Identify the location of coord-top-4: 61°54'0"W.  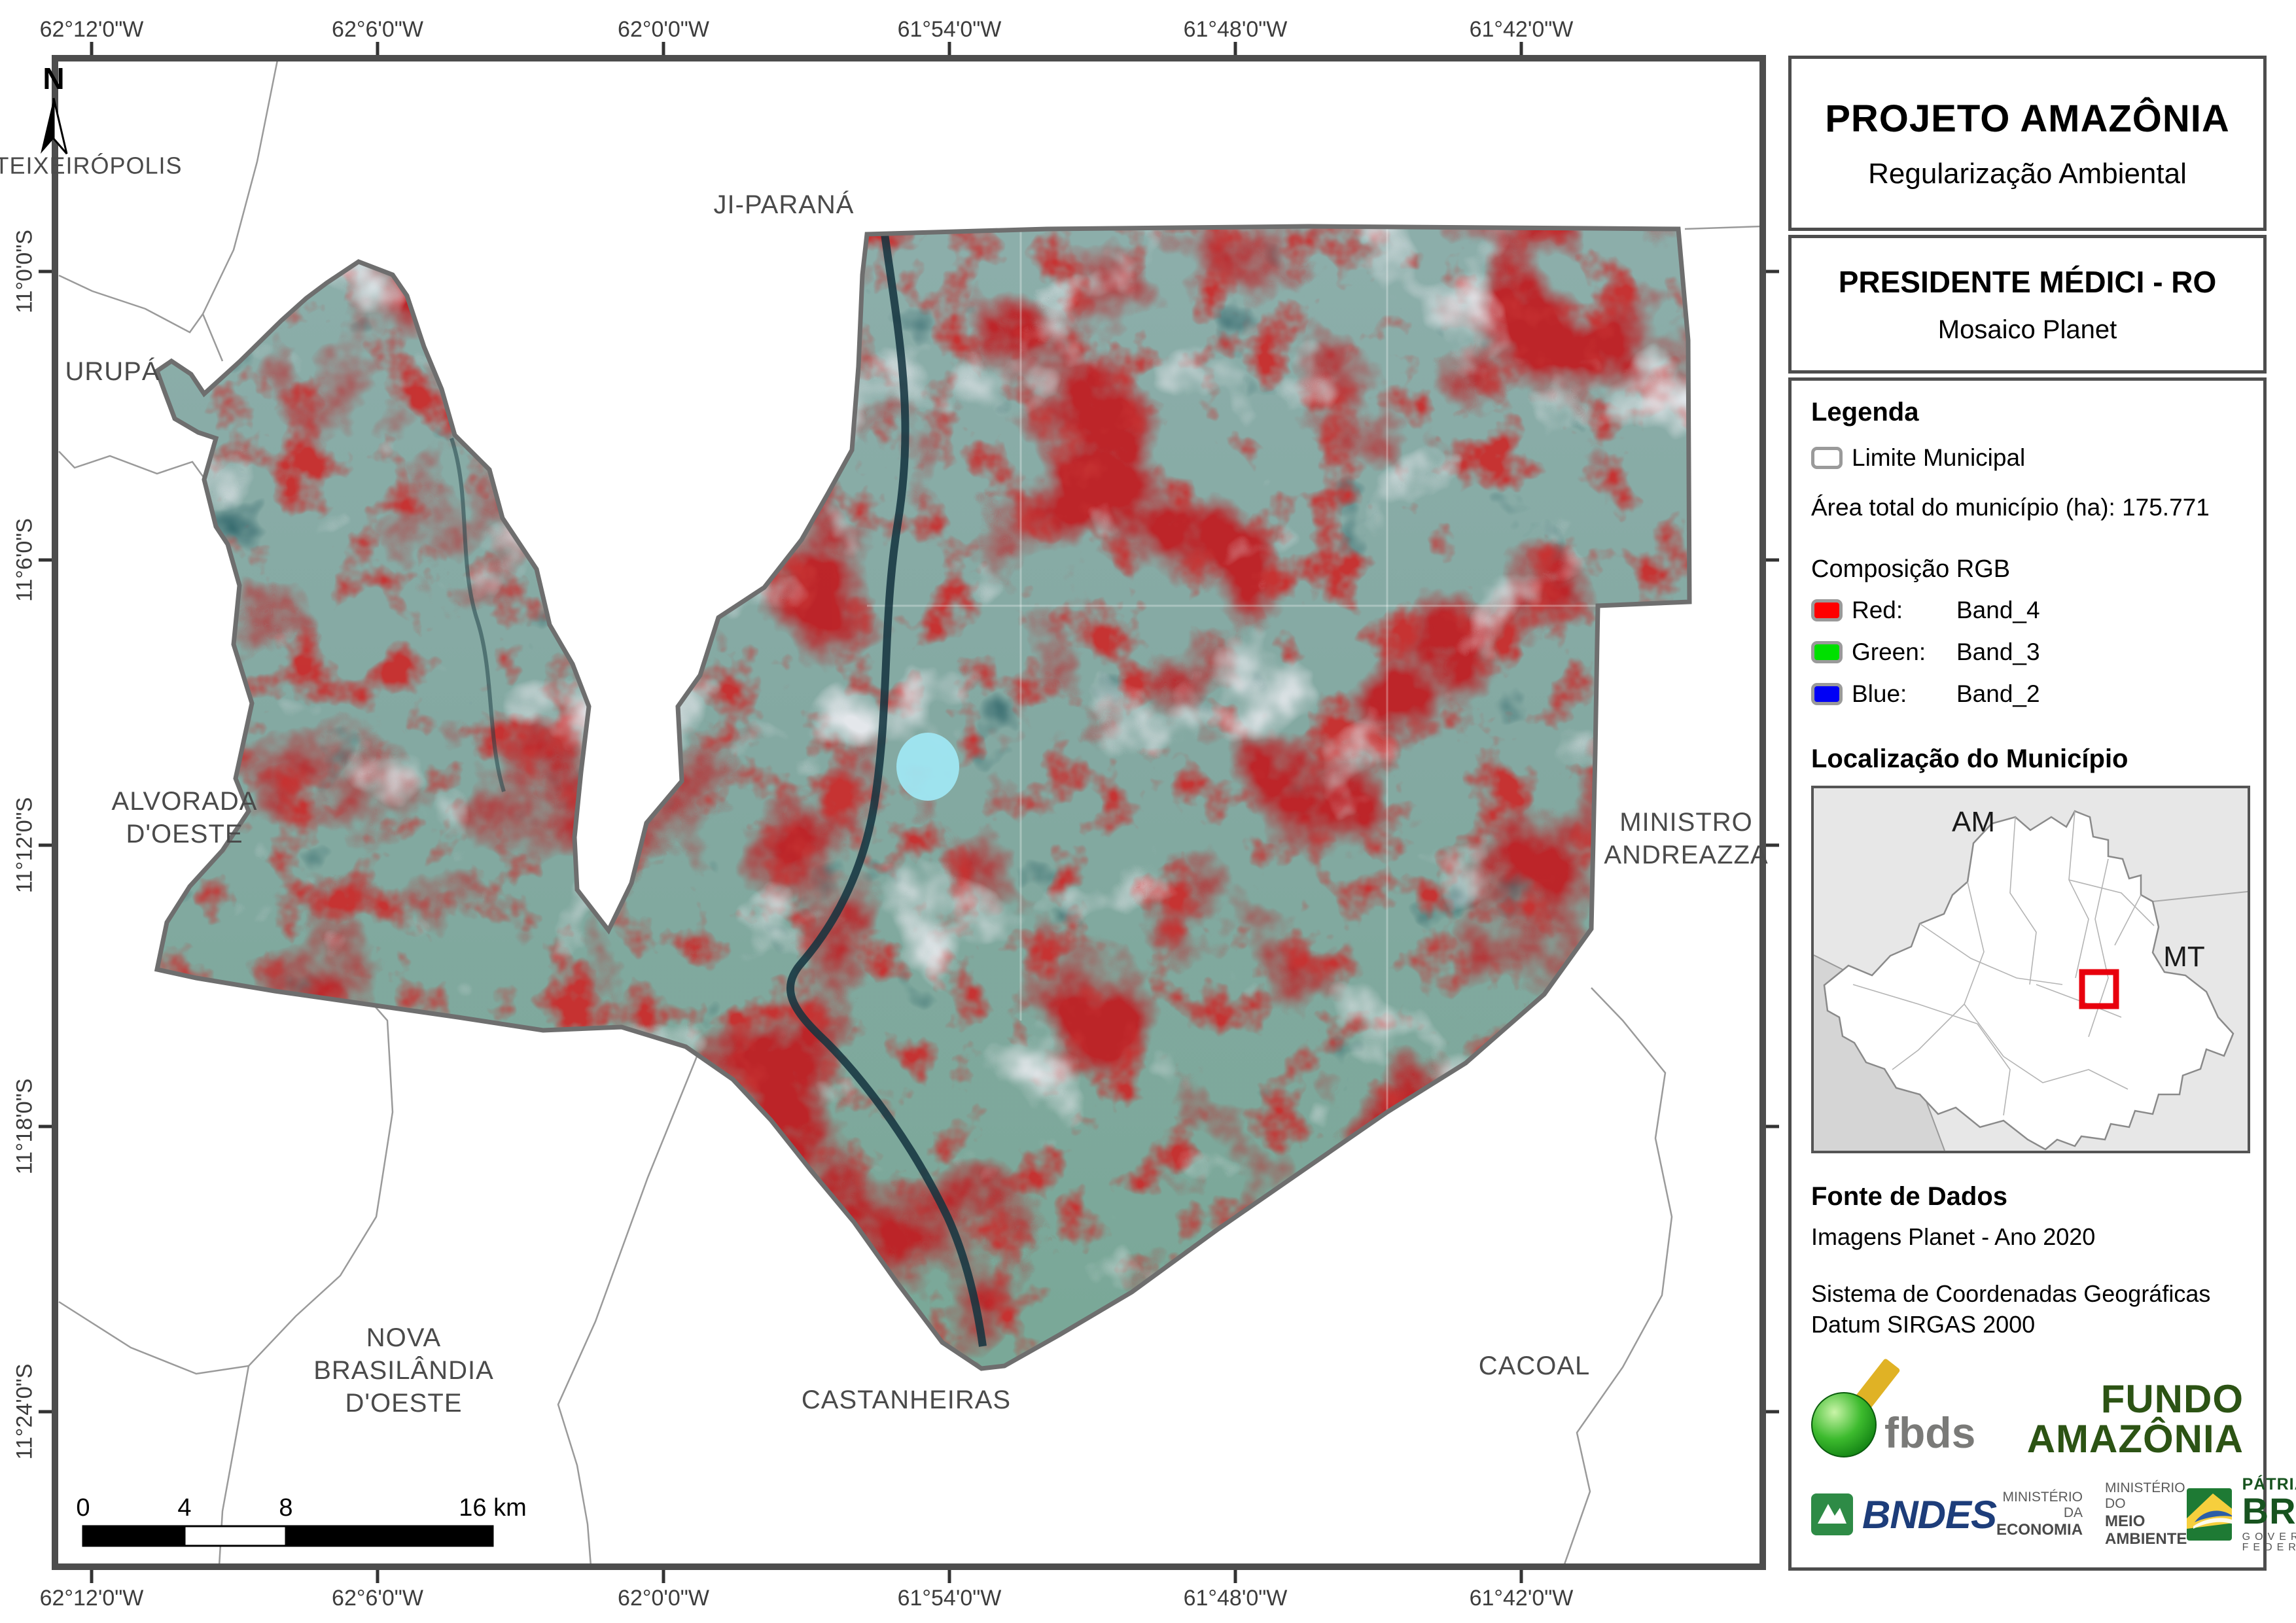
(949, 30).